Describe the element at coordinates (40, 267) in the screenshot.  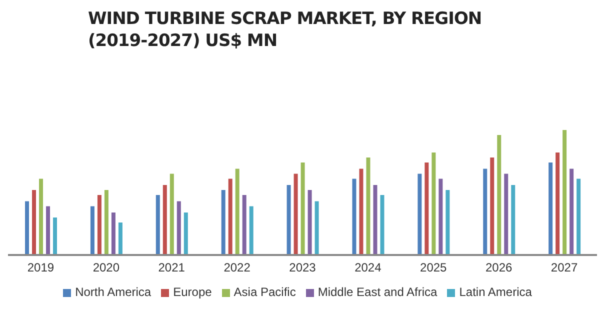
I see `x-tick-label: 2019` at that location.